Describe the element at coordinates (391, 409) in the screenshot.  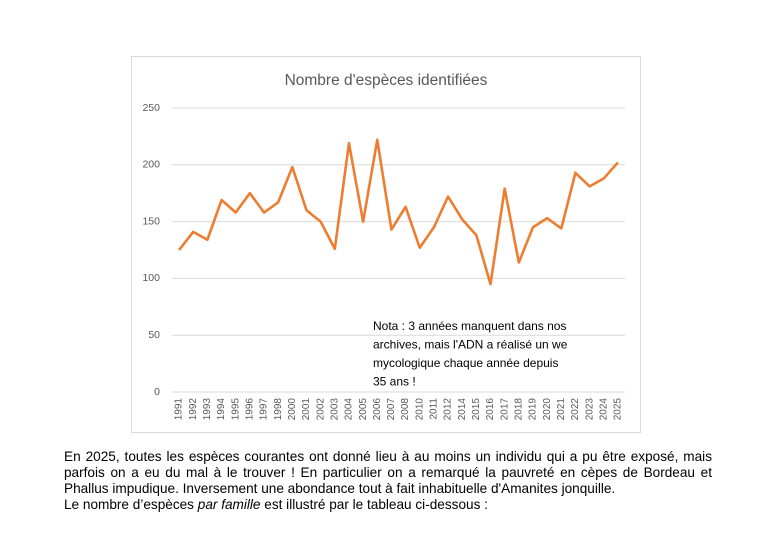
I see `x-tick-label: 2007` at that location.